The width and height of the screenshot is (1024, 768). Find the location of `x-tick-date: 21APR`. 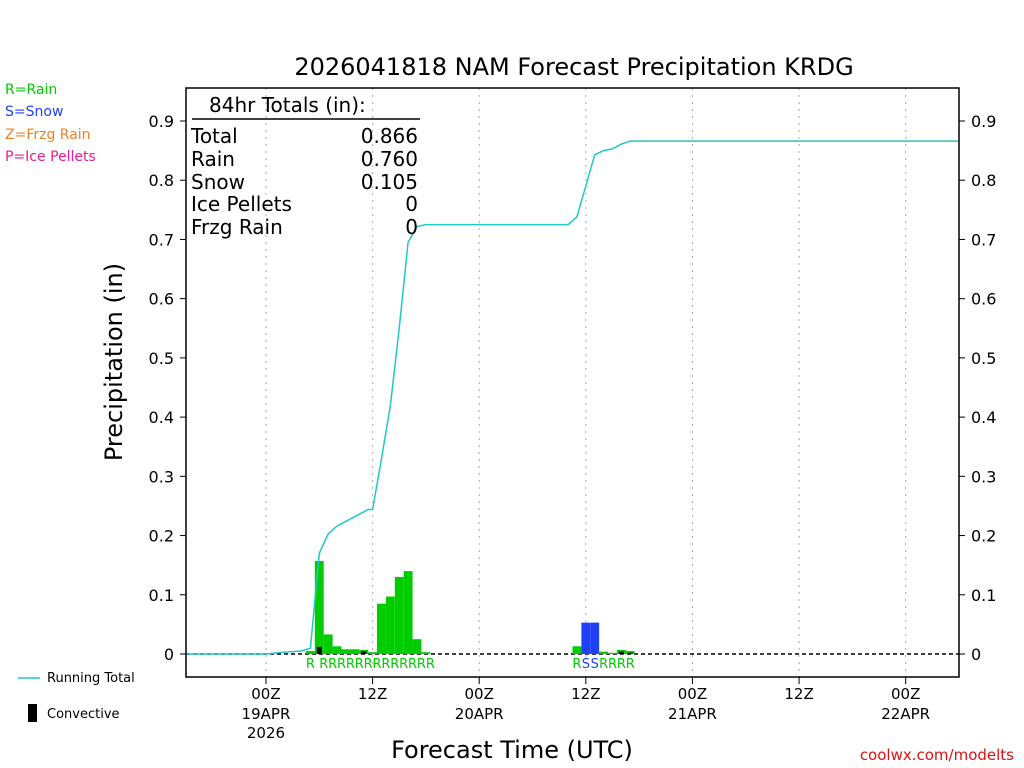

x-tick-date: 21APR is located at coordinates (692, 714).